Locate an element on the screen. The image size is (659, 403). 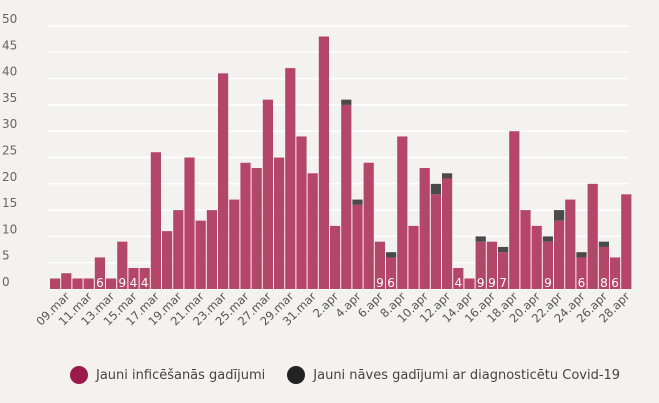
y-tick-label: 40 is located at coordinates (9, 72).